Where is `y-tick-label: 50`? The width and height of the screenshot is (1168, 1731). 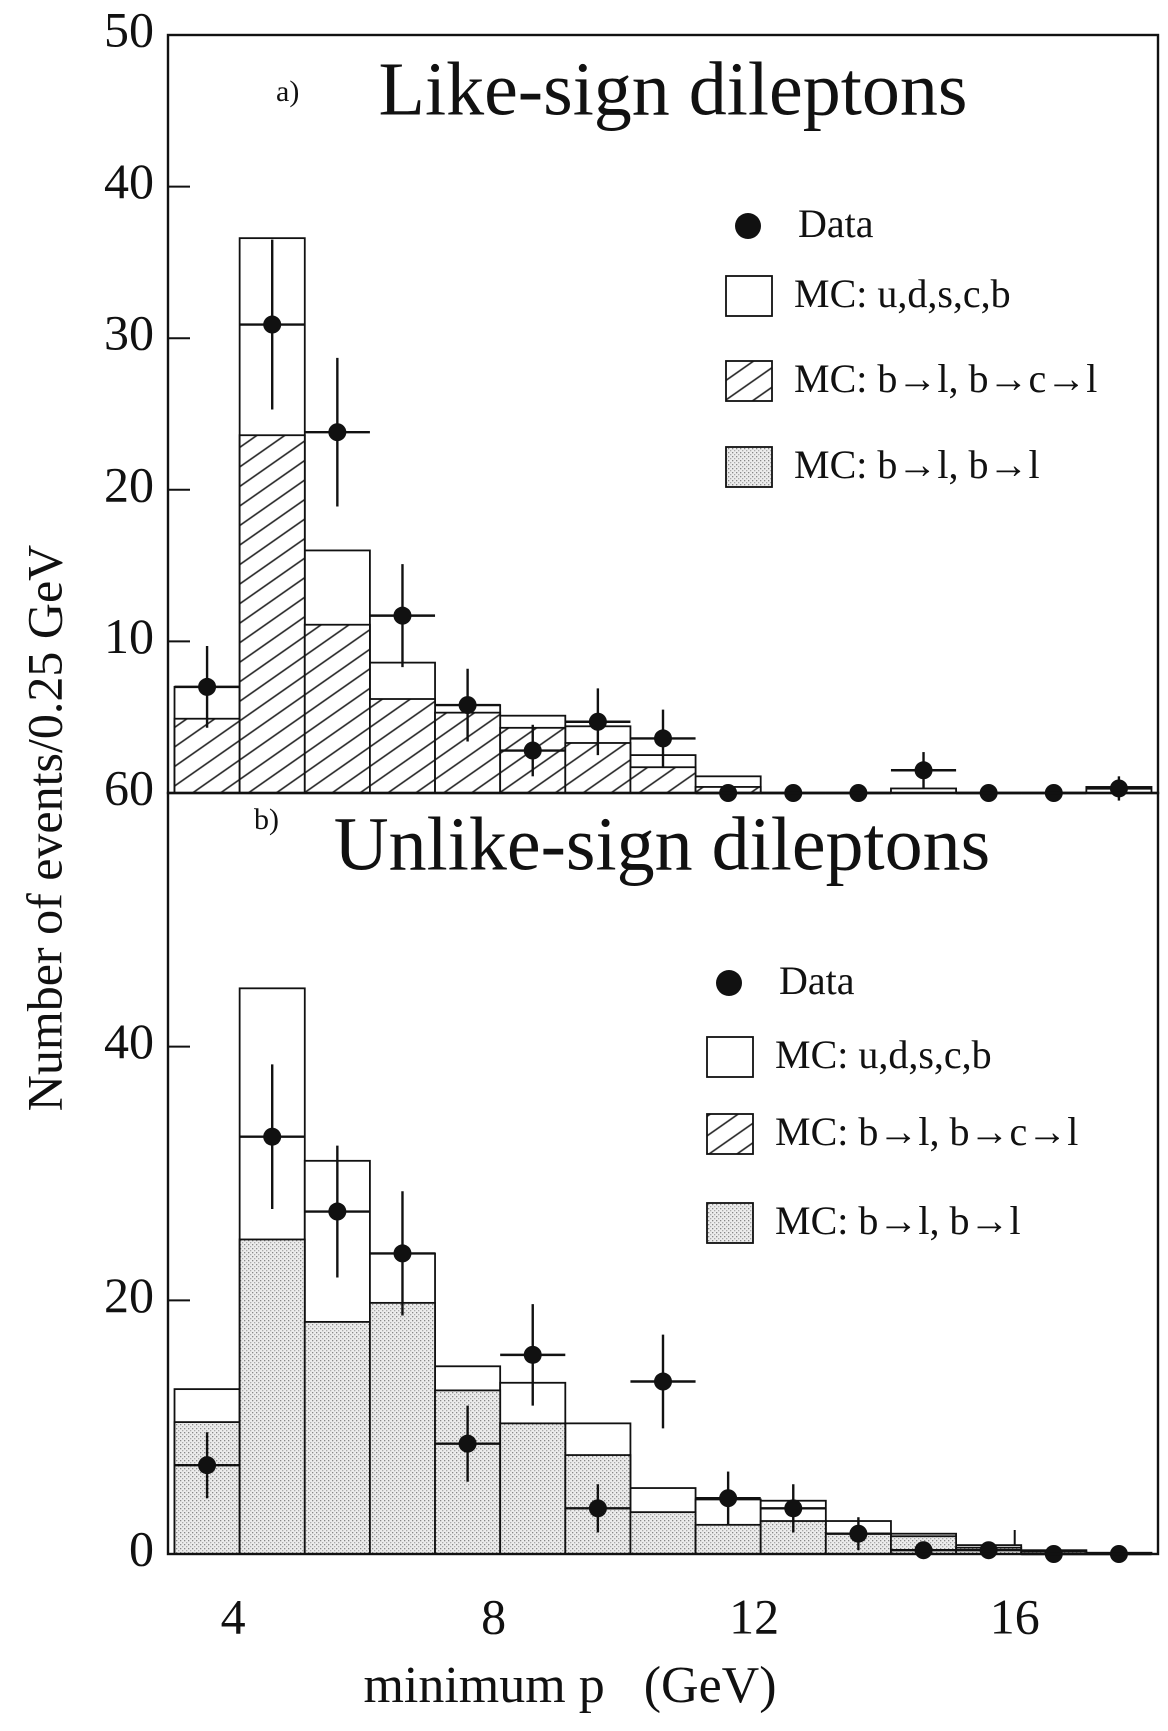 y-tick-label: 50 is located at coordinates (129, 29).